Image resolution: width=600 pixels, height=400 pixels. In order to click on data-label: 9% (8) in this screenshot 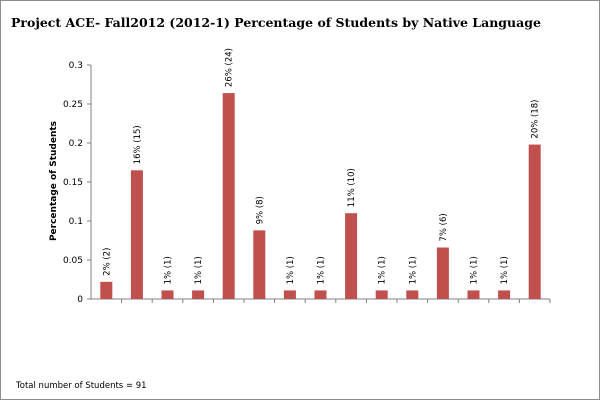, I will do `click(260, 210)`.